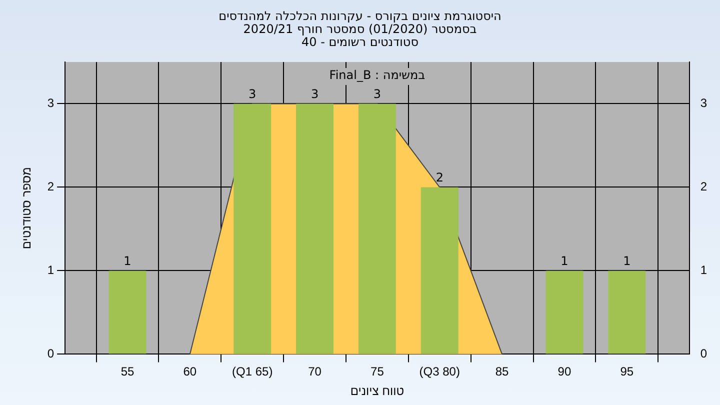  I want to click on chart-title: היסטוגרמת ציונים בקורס - עקרונות הכלכלה למהנדסים בסמסטר (01/2020) סמסטר חורף 2020/21 סטודנטים רשומים - 40, so click(360, 29).